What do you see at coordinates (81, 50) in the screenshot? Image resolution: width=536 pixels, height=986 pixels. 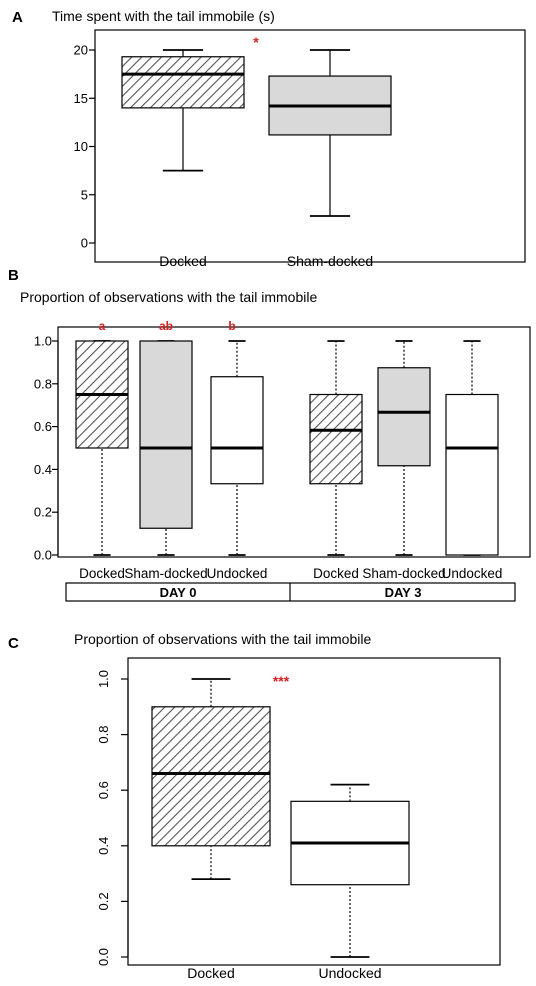 I see `y-tick-label: 20` at bounding box center [81, 50].